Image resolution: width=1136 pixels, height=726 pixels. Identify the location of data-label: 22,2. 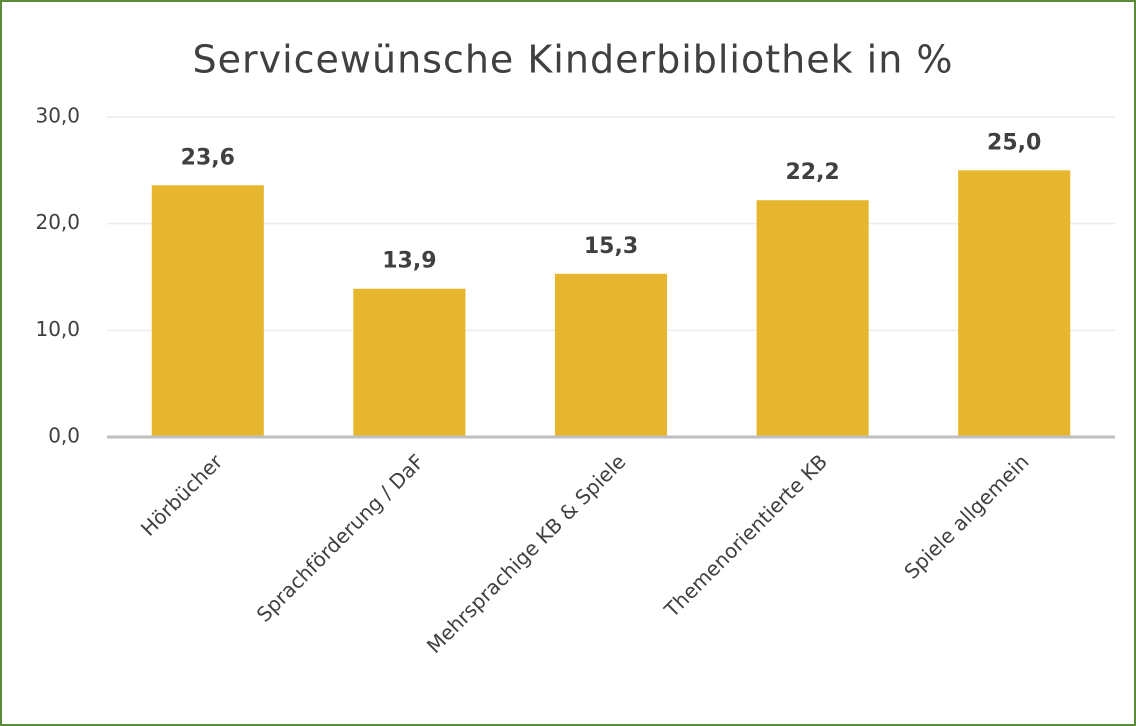
(812, 172).